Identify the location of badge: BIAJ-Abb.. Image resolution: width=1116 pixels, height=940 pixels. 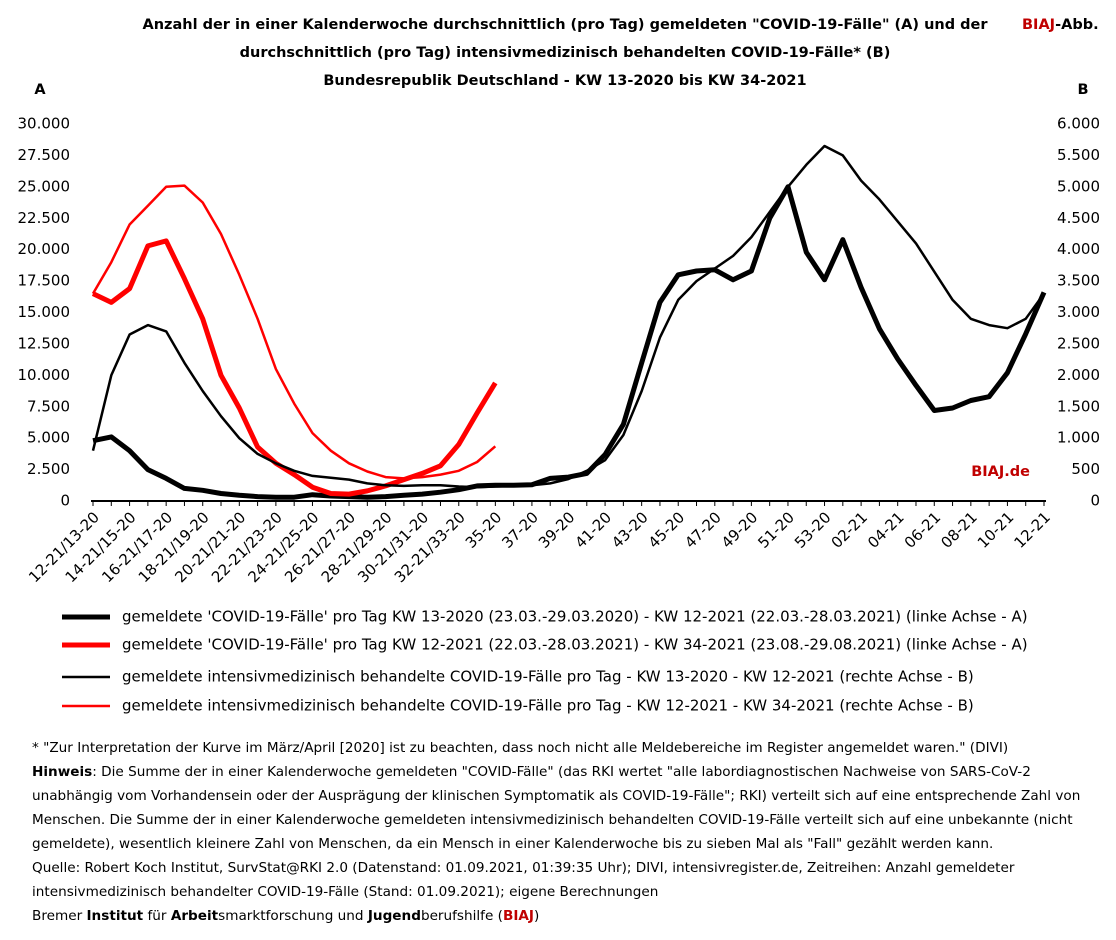
(1060, 25).